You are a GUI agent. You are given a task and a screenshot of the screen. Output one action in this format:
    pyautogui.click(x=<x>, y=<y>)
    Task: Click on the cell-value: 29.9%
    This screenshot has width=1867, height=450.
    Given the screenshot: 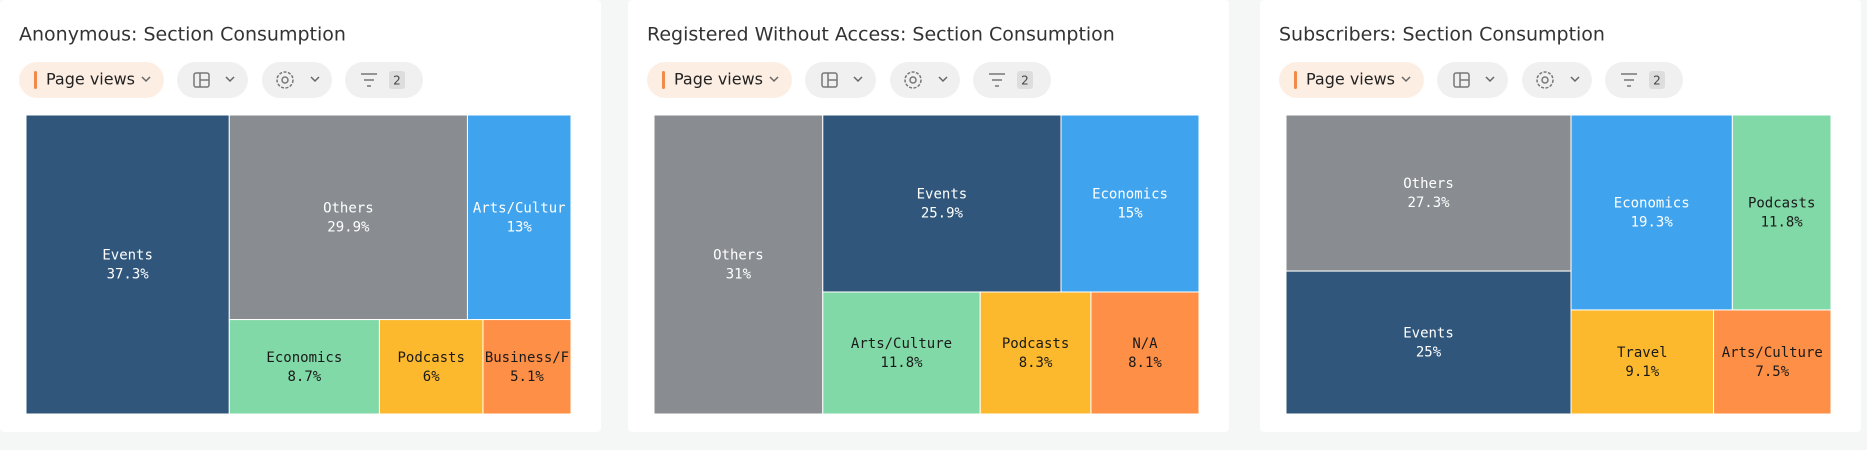 What is the action you would take?
    pyautogui.click(x=348, y=227)
    